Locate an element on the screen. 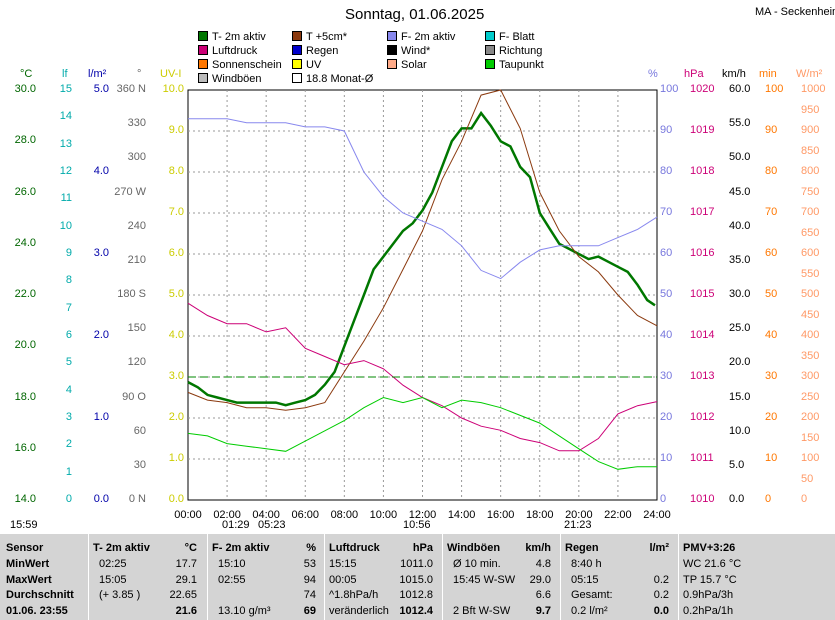  axis-unit-temp: °C is located at coordinates (26, 74).